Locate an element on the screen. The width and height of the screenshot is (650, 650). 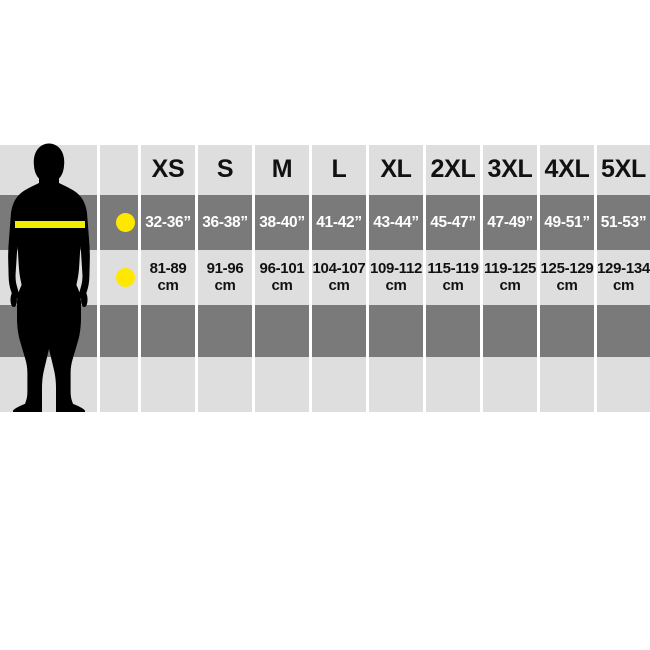
size-header-3xl: 3XL is located at coordinates (510, 169).